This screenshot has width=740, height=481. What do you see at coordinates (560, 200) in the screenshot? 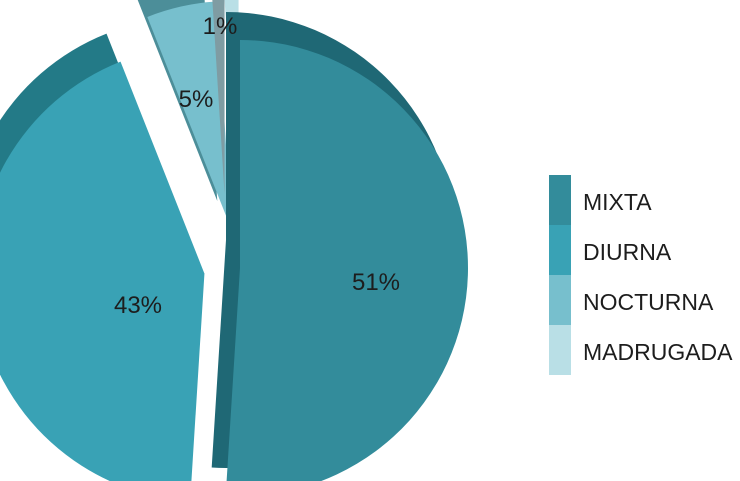
I see `legend-swatch-mixta` at bounding box center [560, 200].